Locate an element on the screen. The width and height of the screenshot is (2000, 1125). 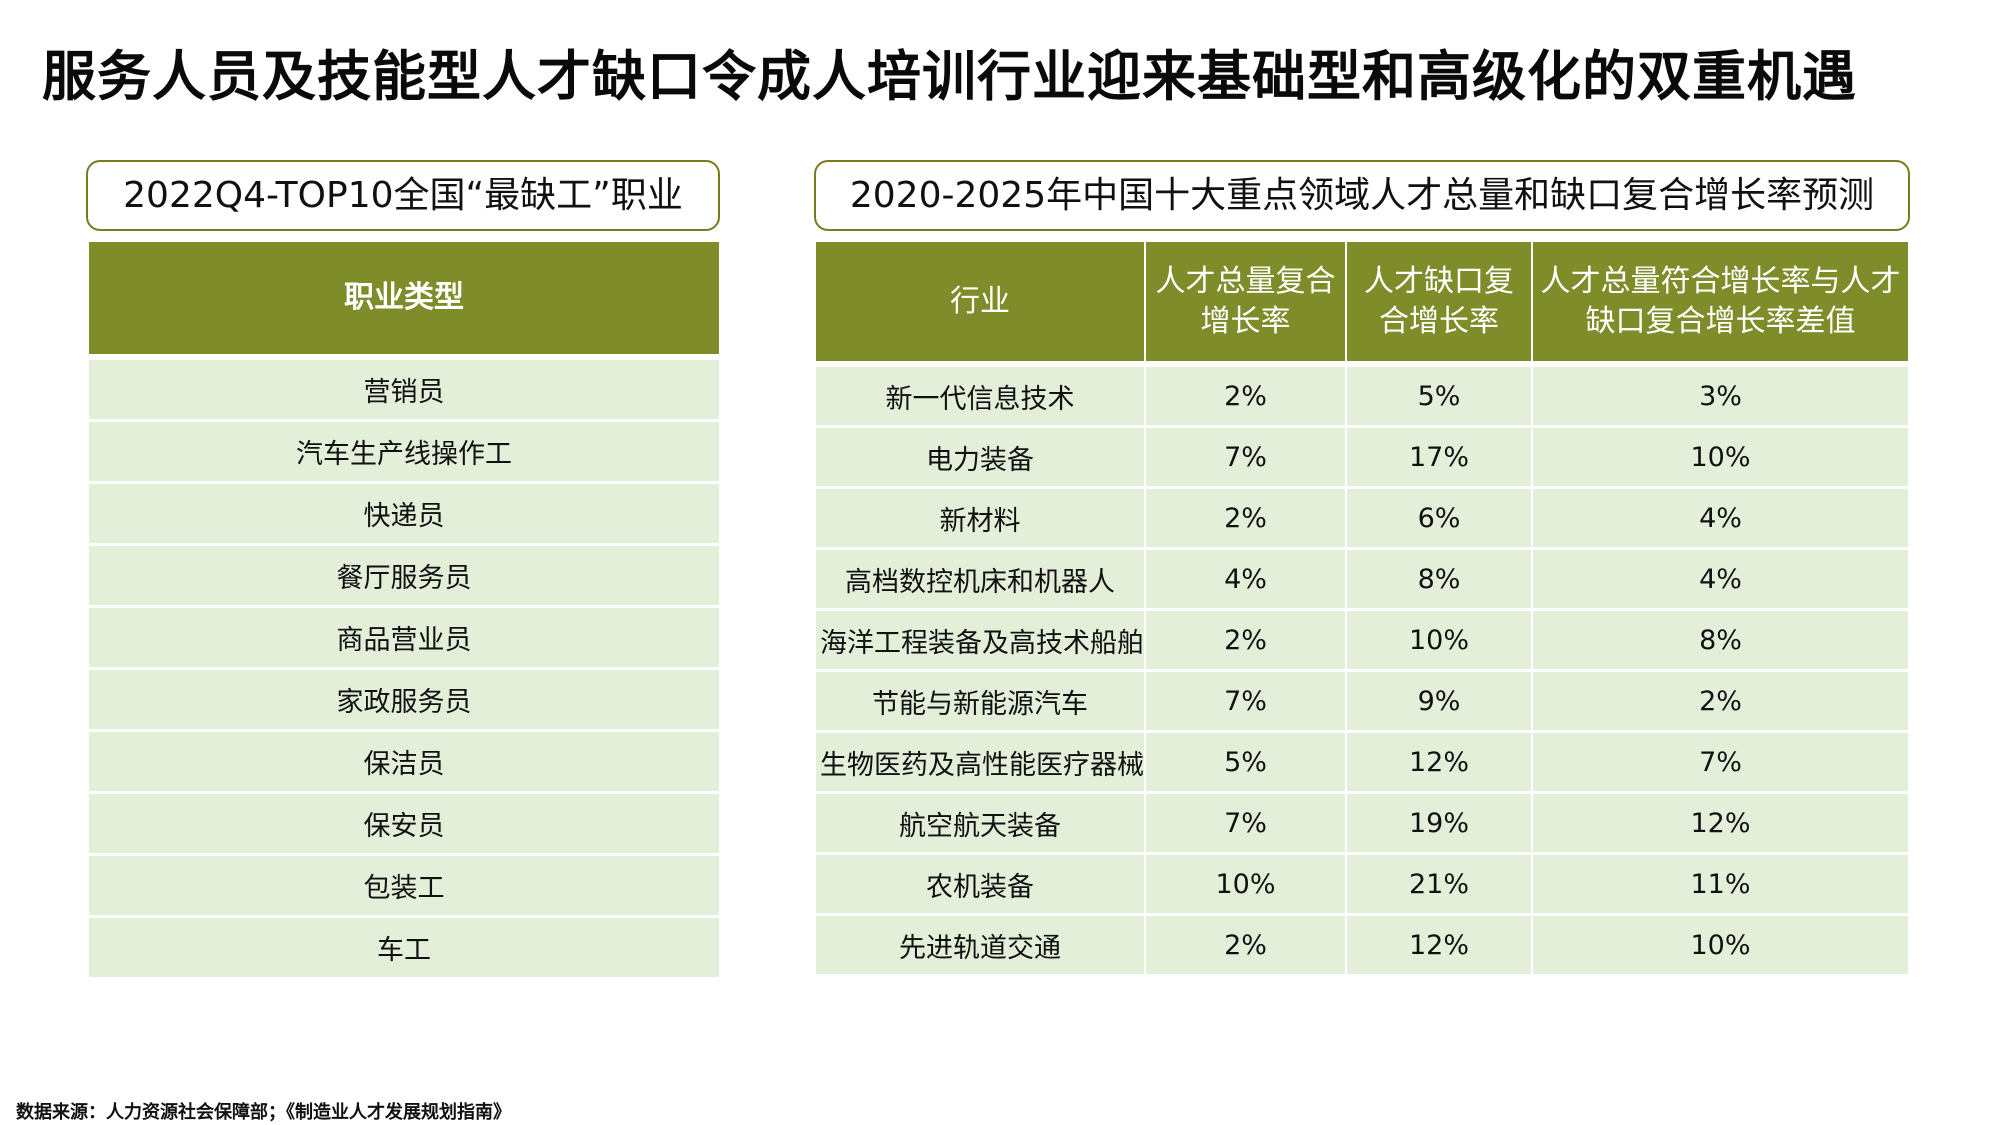
column-header-industry: 行业 is located at coordinates (981, 304).